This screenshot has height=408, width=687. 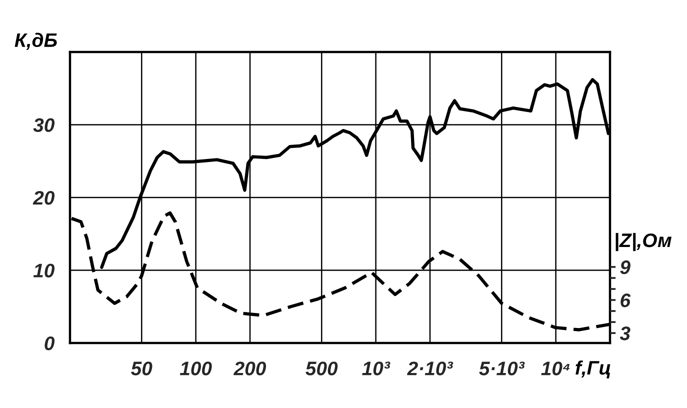 What do you see at coordinates (141, 369) in the screenshot?
I see `x-tick-label: 50` at bounding box center [141, 369].